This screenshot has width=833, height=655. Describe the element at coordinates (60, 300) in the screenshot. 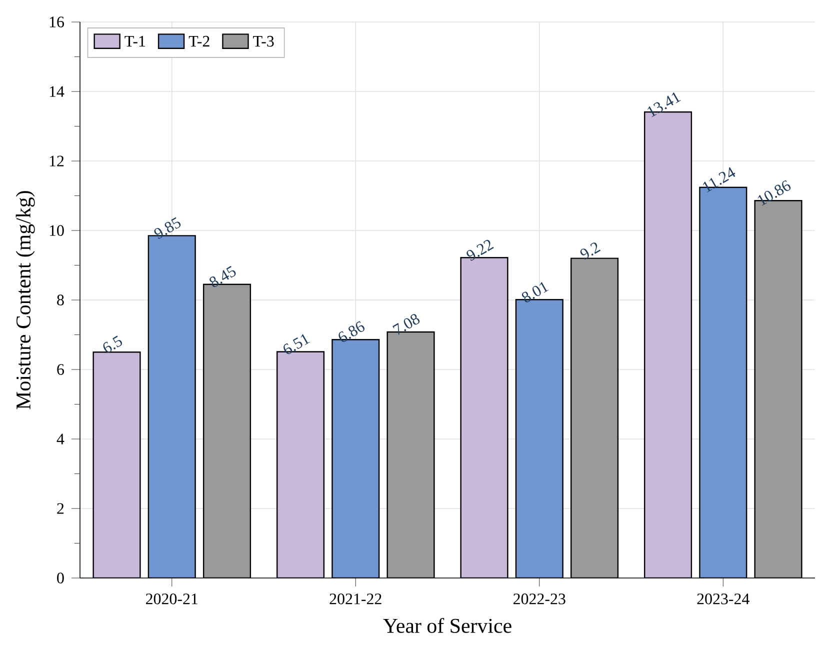

I see `y-tick-label: 8` at that location.